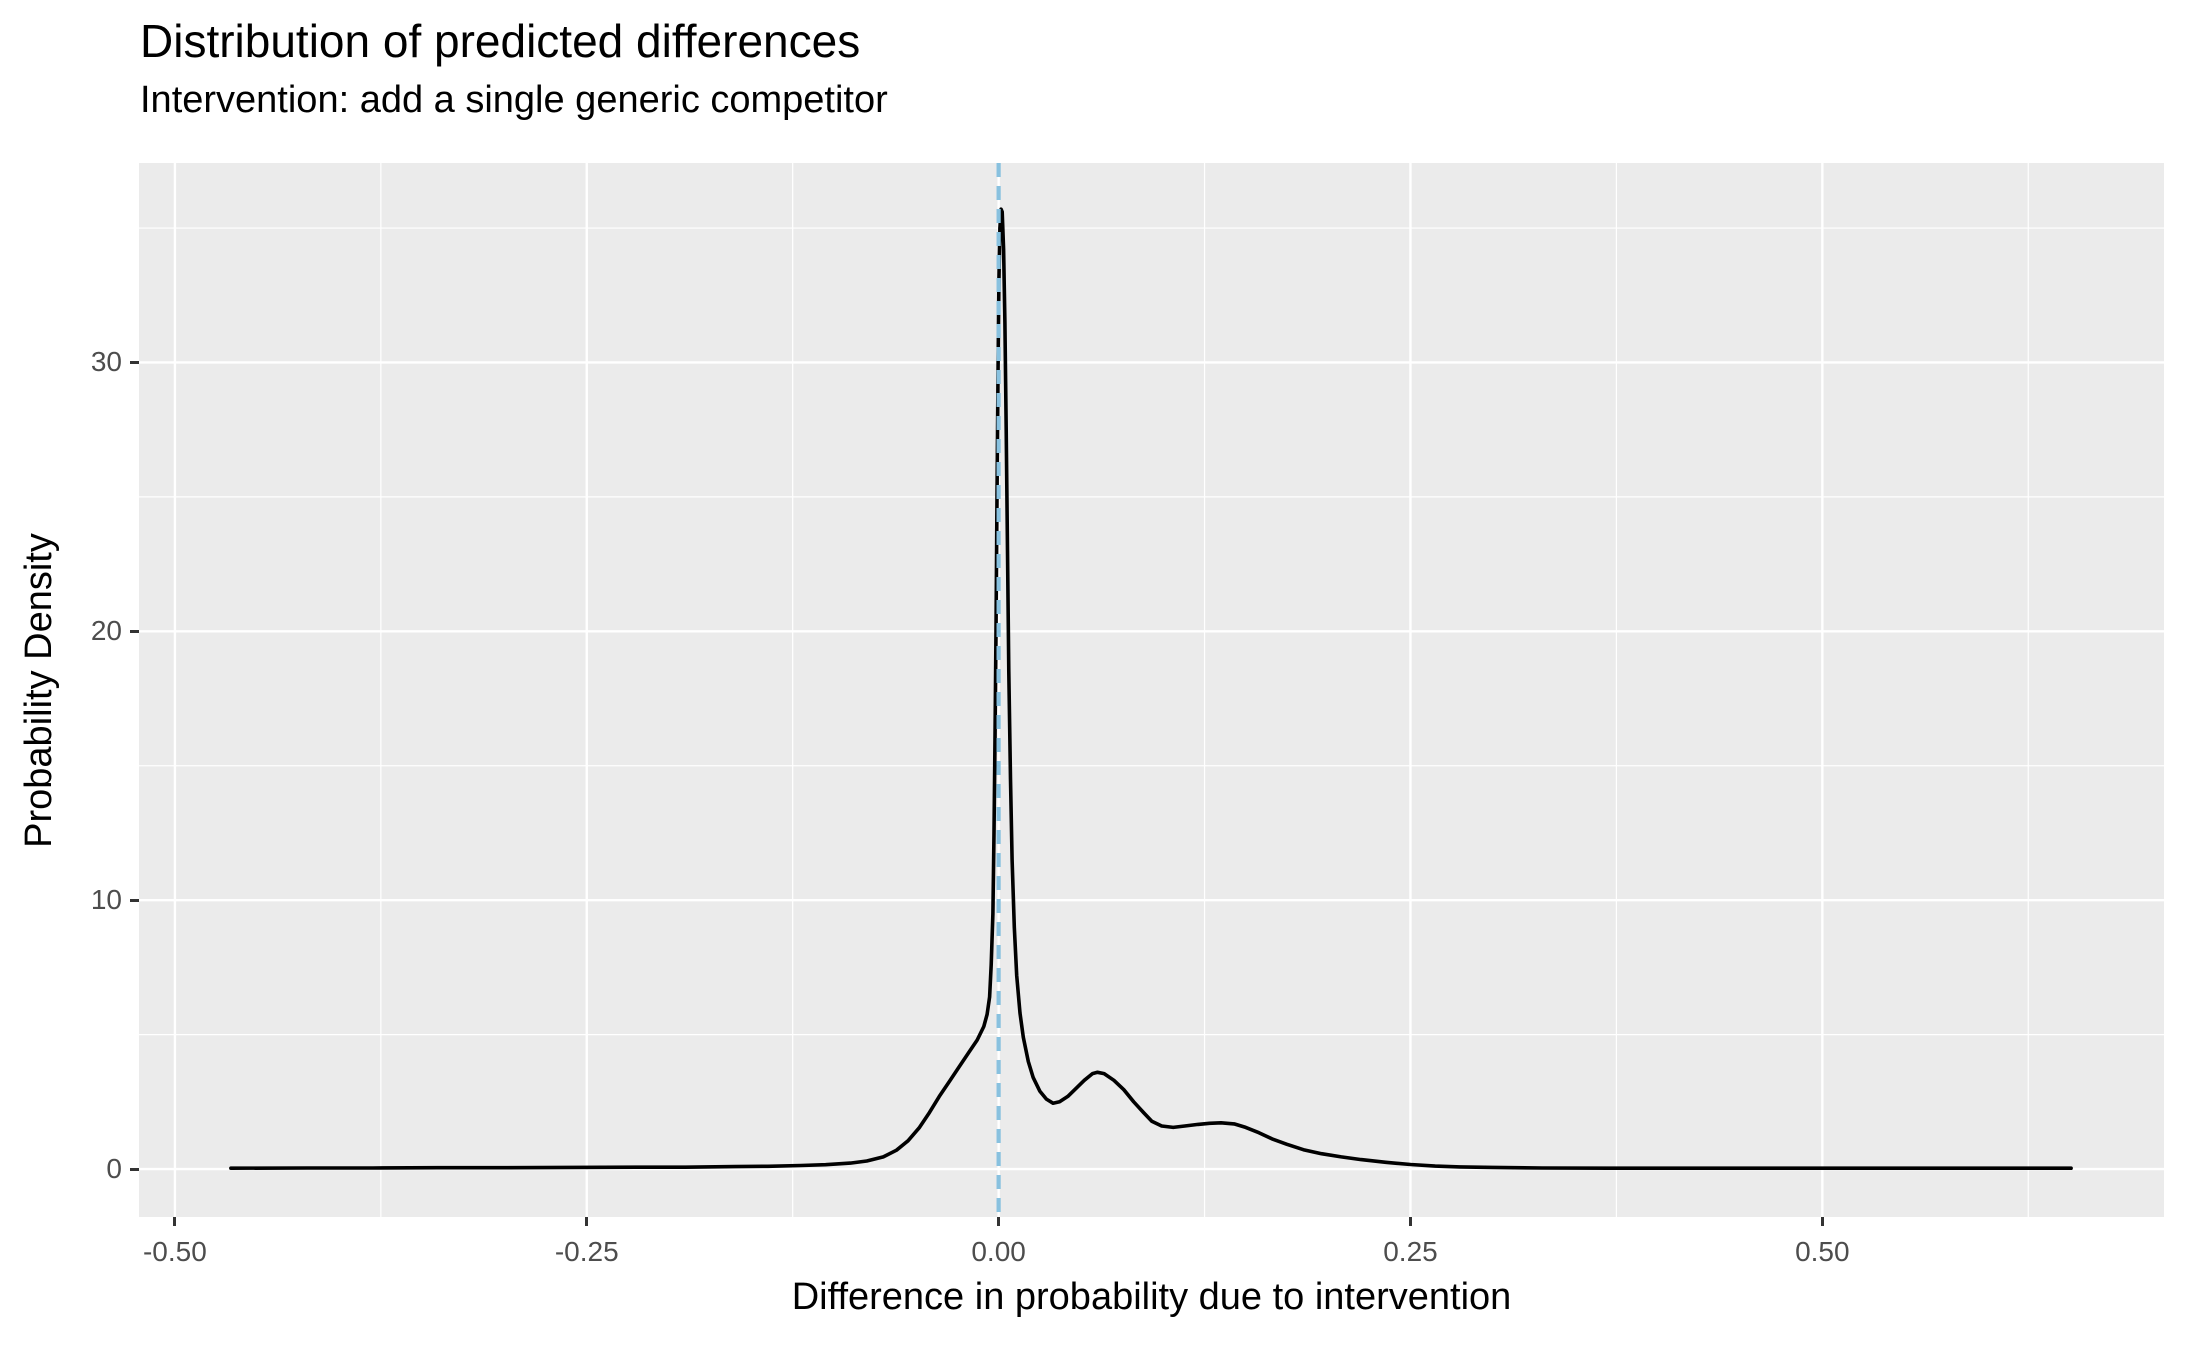  What do you see at coordinates (106, 362) in the screenshot?
I see `y-tick-label: 30` at bounding box center [106, 362].